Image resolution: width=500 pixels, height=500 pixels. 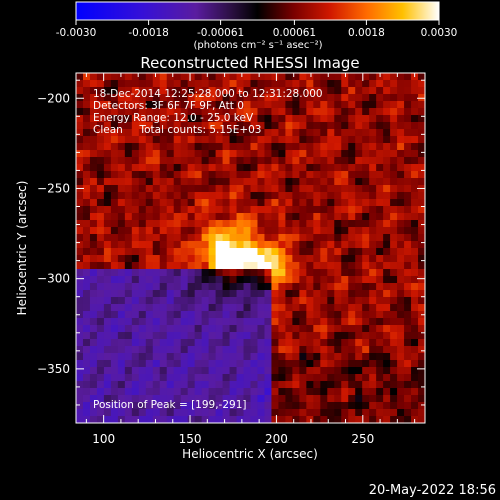 What do you see at coordinates (190, 439) in the screenshot?
I see `x-tick-label: 150` at bounding box center [190, 439].